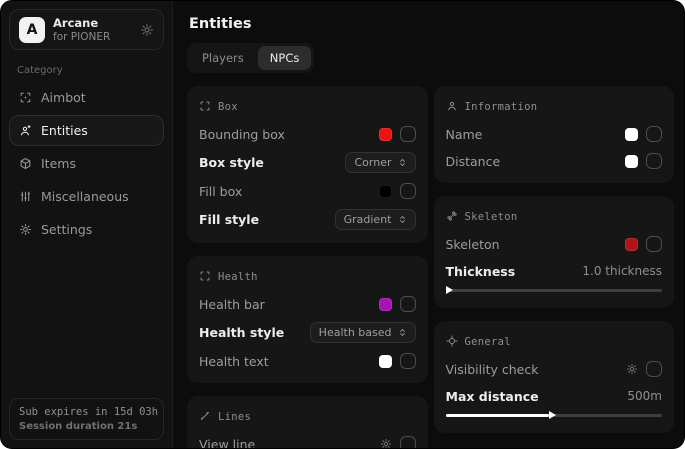 This screenshot has width=685, height=449. What do you see at coordinates (452, 106) in the screenshot?
I see `person-info-icon` at bounding box center [452, 106].